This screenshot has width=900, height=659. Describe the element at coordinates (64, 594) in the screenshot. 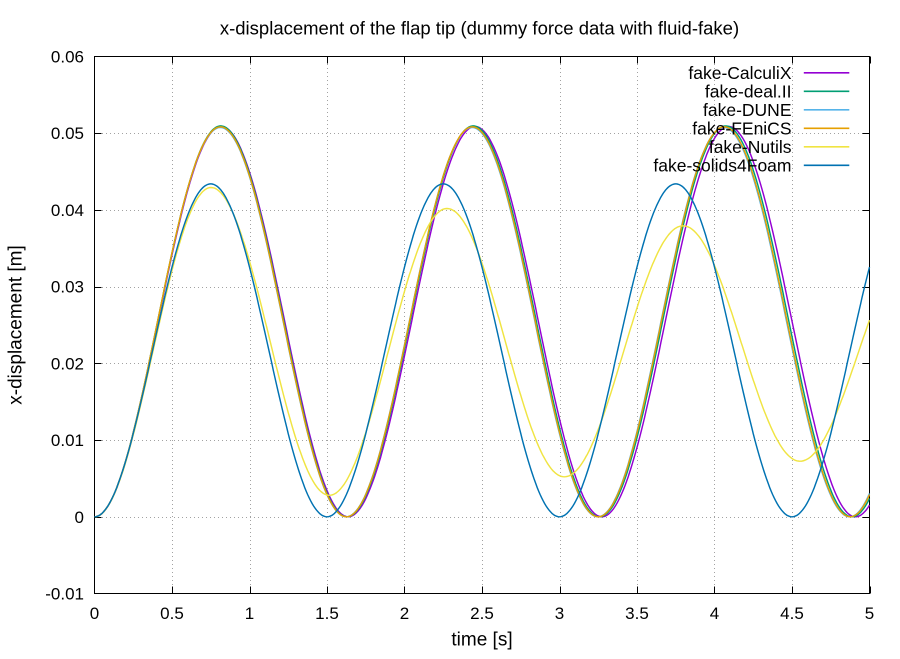

I see `svg-text: -0.01` at that location.